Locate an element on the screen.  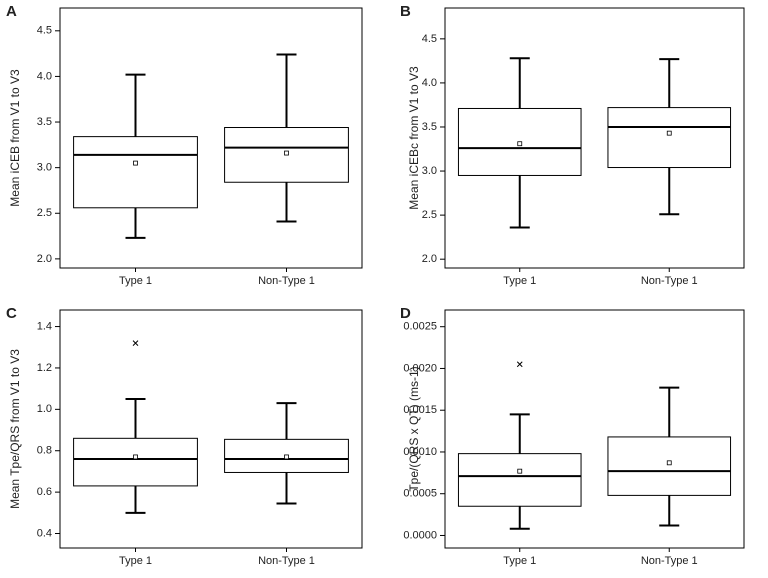
y-tick-label: 0.0015 is located at coordinates (420, 410).